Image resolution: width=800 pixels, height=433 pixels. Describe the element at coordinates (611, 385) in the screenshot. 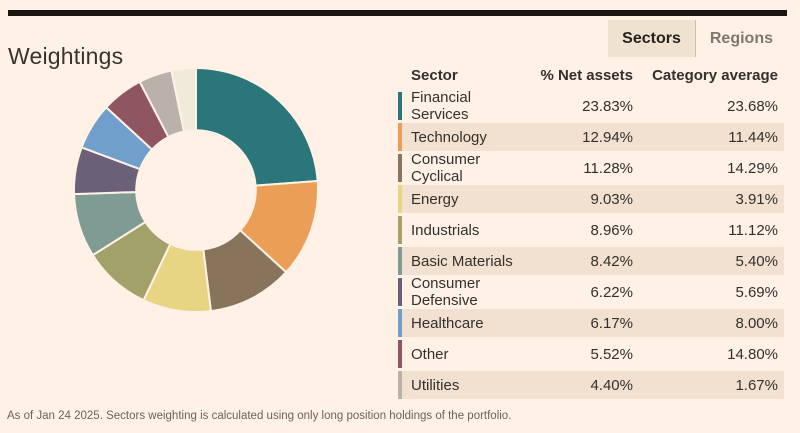

I see `row-net-assets-value: 4.40%` at that location.